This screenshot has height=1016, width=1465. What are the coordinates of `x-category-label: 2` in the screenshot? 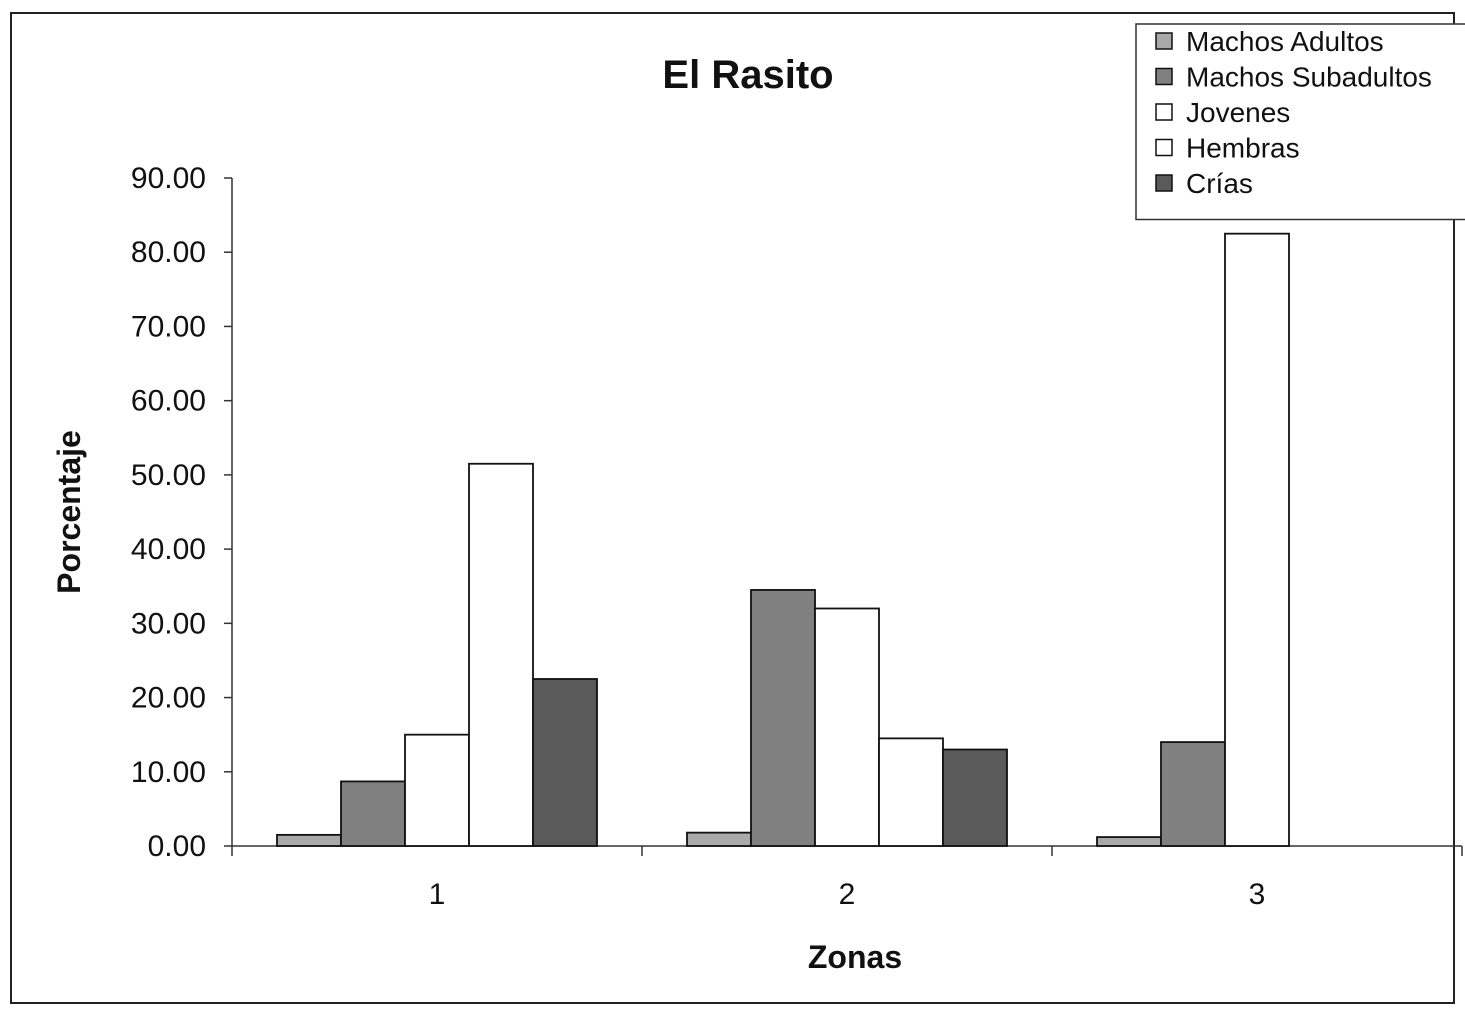 It's located at (847, 894).